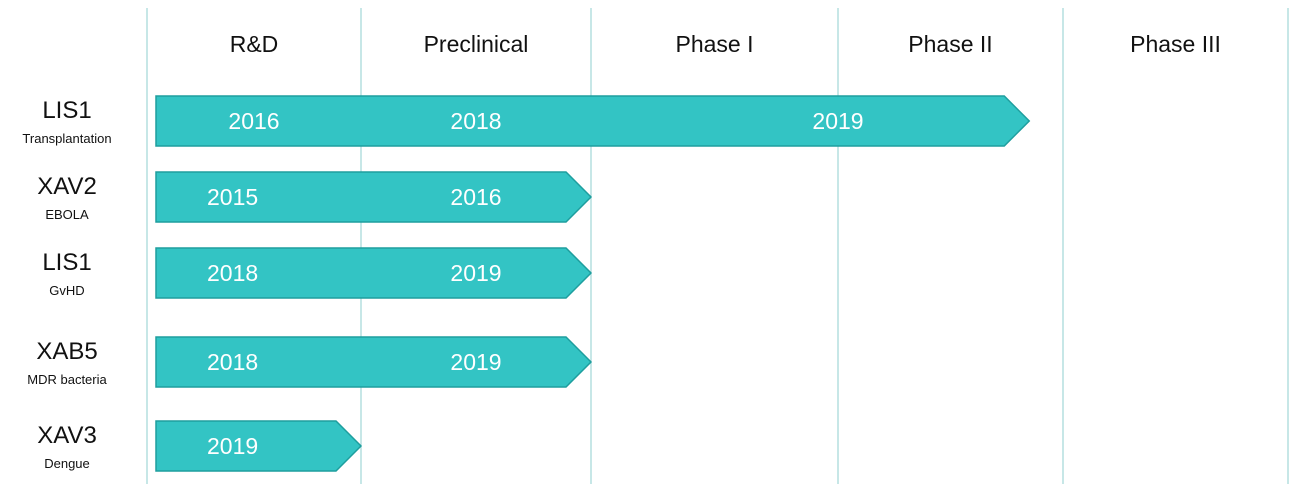  What do you see at coordinates (67, 186) in the screenshot?
I see `program-name: XAV2` at bounding box center [67, 186].